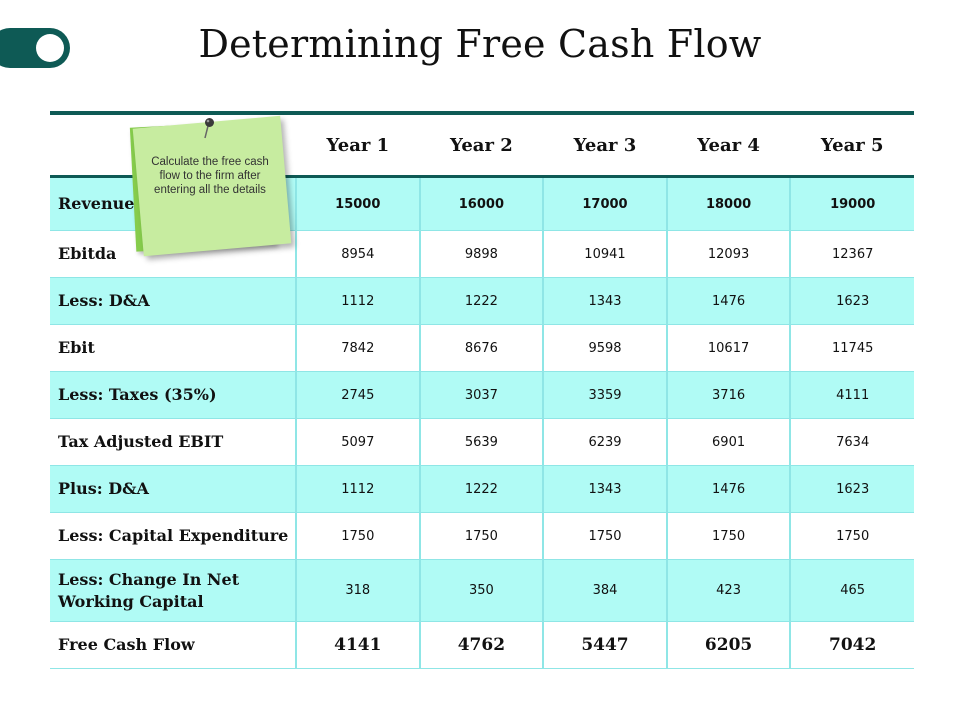 The height and width of the screenshot is (720, 960). What do you see at coordinates (851, 254) in the screenshot?
I see `table-cell: 12367` at bounding box center [851, 254].